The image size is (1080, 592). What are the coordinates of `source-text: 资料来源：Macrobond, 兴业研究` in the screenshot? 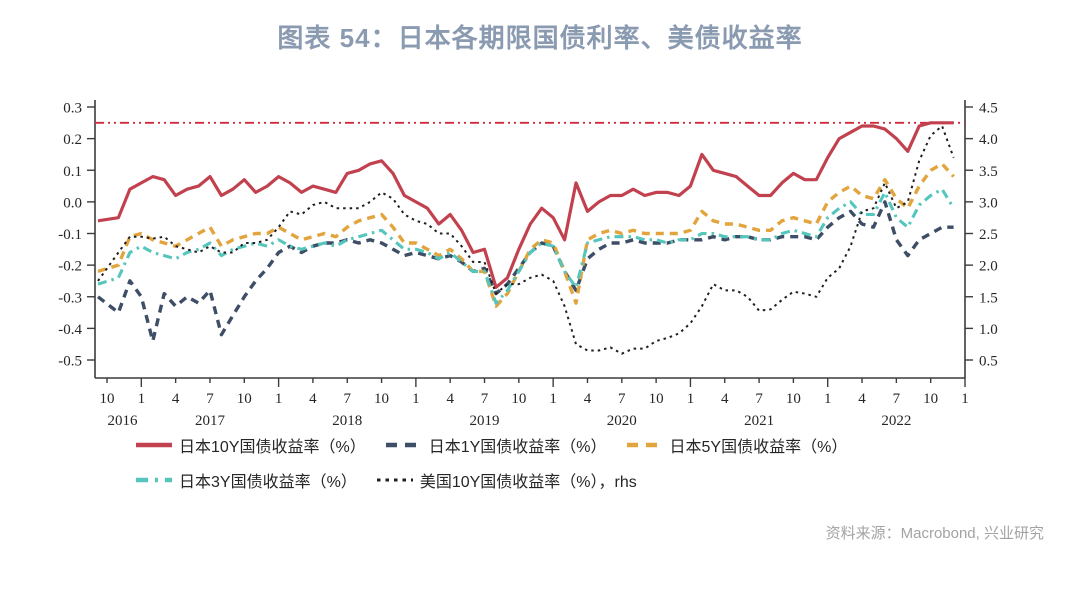 It's located at (934, 533).